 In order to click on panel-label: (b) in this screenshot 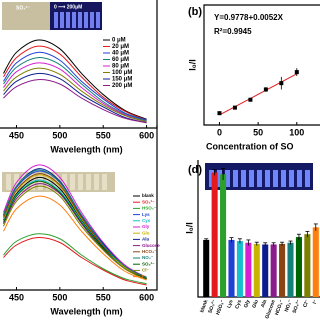, I will do `click(195, 12)`.